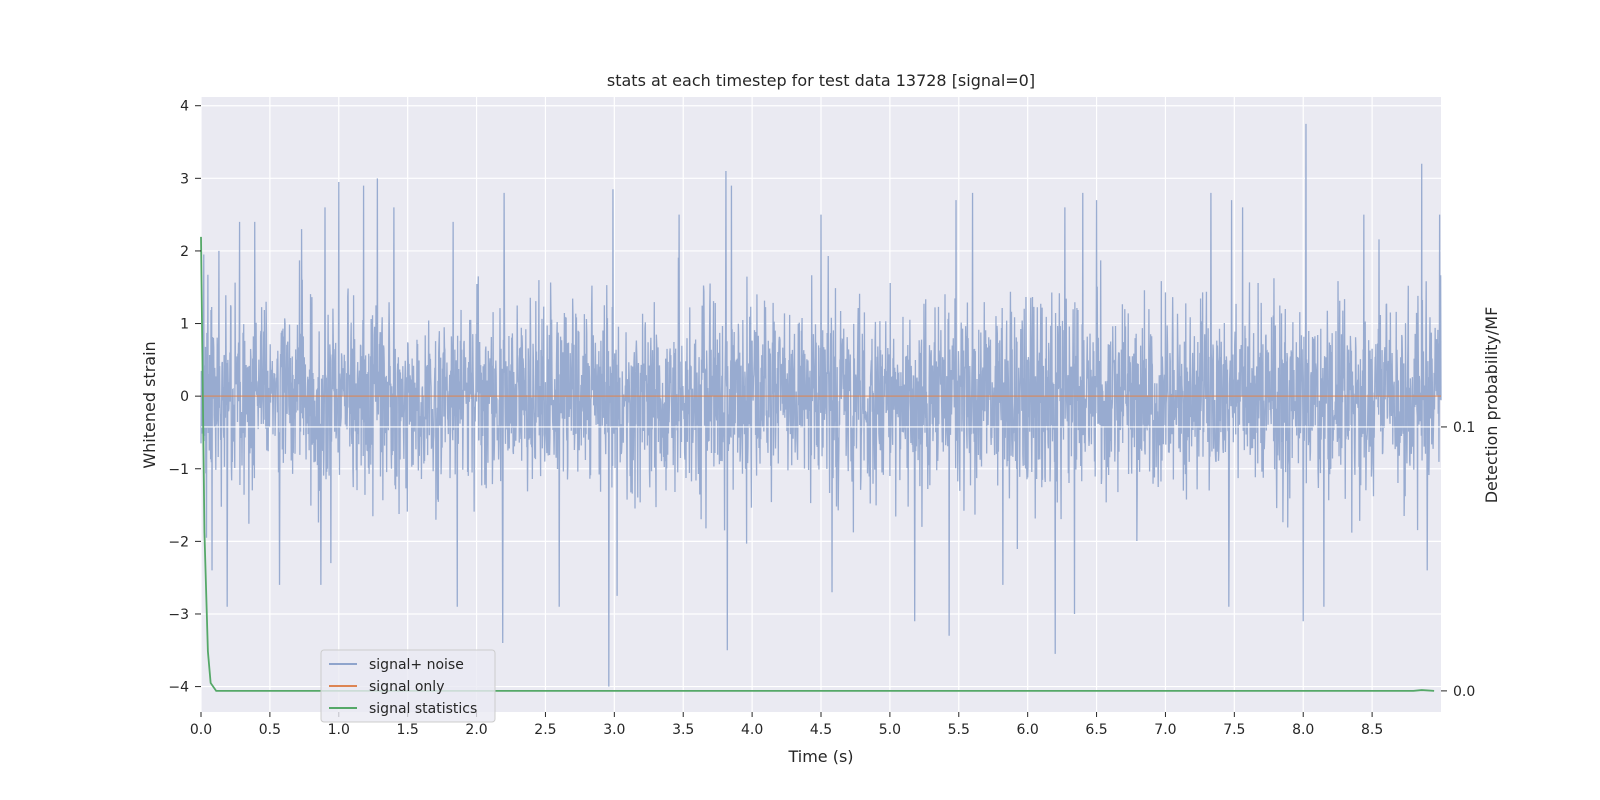 Image resolution: width=1600 pixels, height=800 pixels. I want to click on y-tick-label: 3, so click(184, 179).